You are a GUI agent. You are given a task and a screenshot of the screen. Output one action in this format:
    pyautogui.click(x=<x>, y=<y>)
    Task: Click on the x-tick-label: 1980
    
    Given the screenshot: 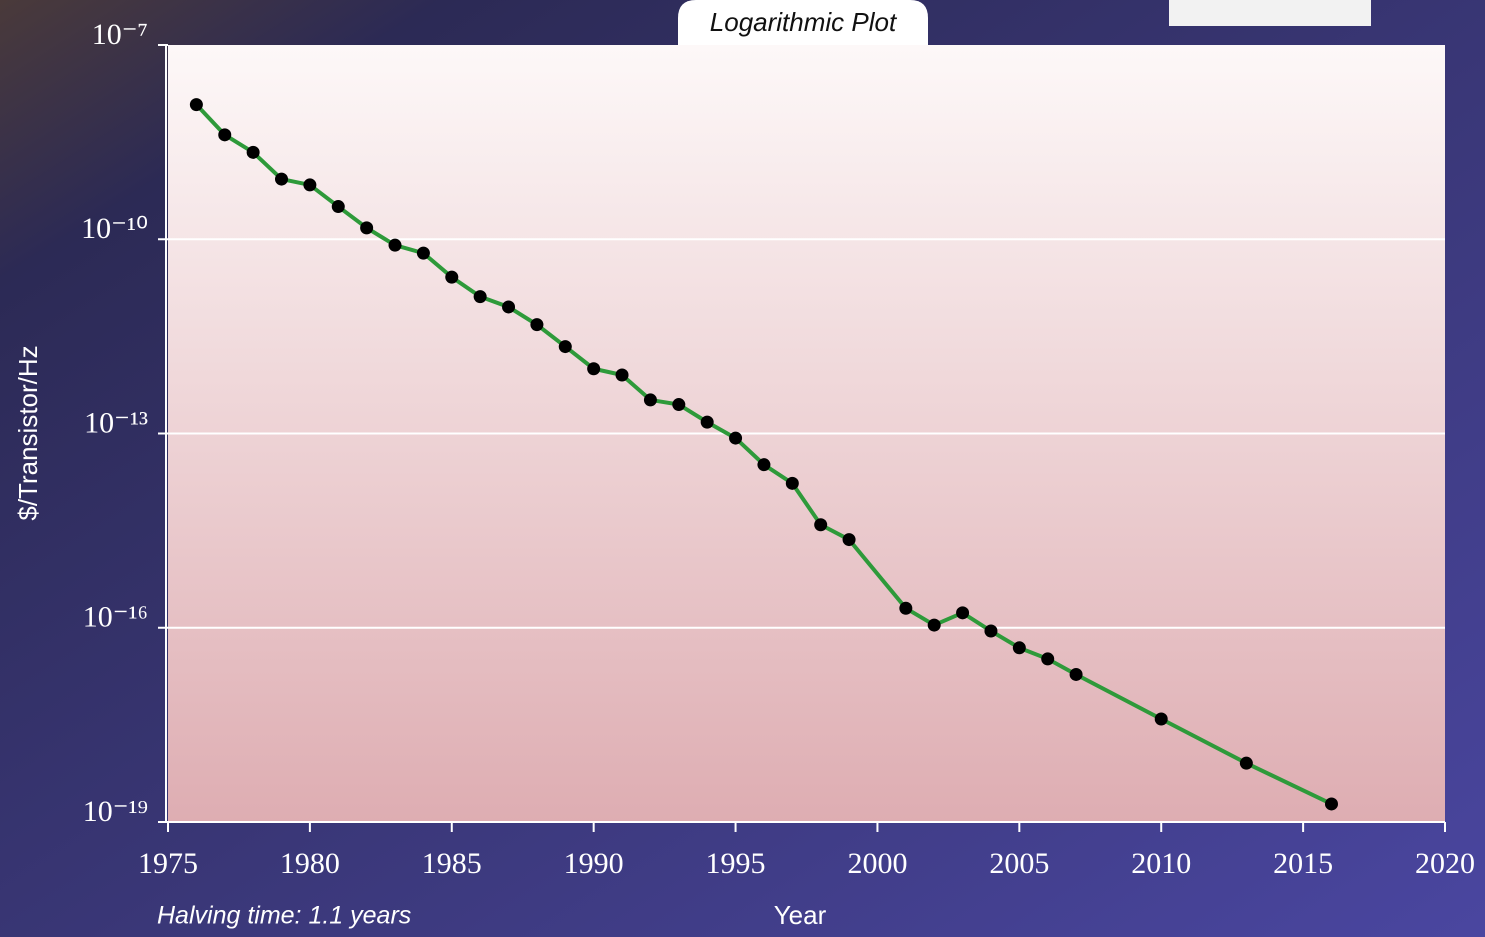 What is the action you would take?
    pyautogui.click(x=310, y=863)
    